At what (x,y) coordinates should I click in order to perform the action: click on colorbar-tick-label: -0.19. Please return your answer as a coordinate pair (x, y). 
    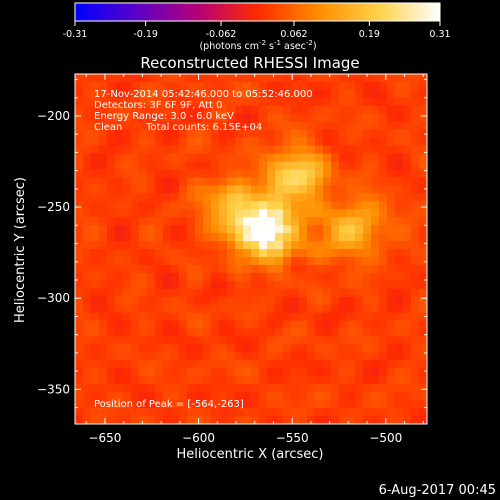
    Looking at the image, I should click on (145, 34).